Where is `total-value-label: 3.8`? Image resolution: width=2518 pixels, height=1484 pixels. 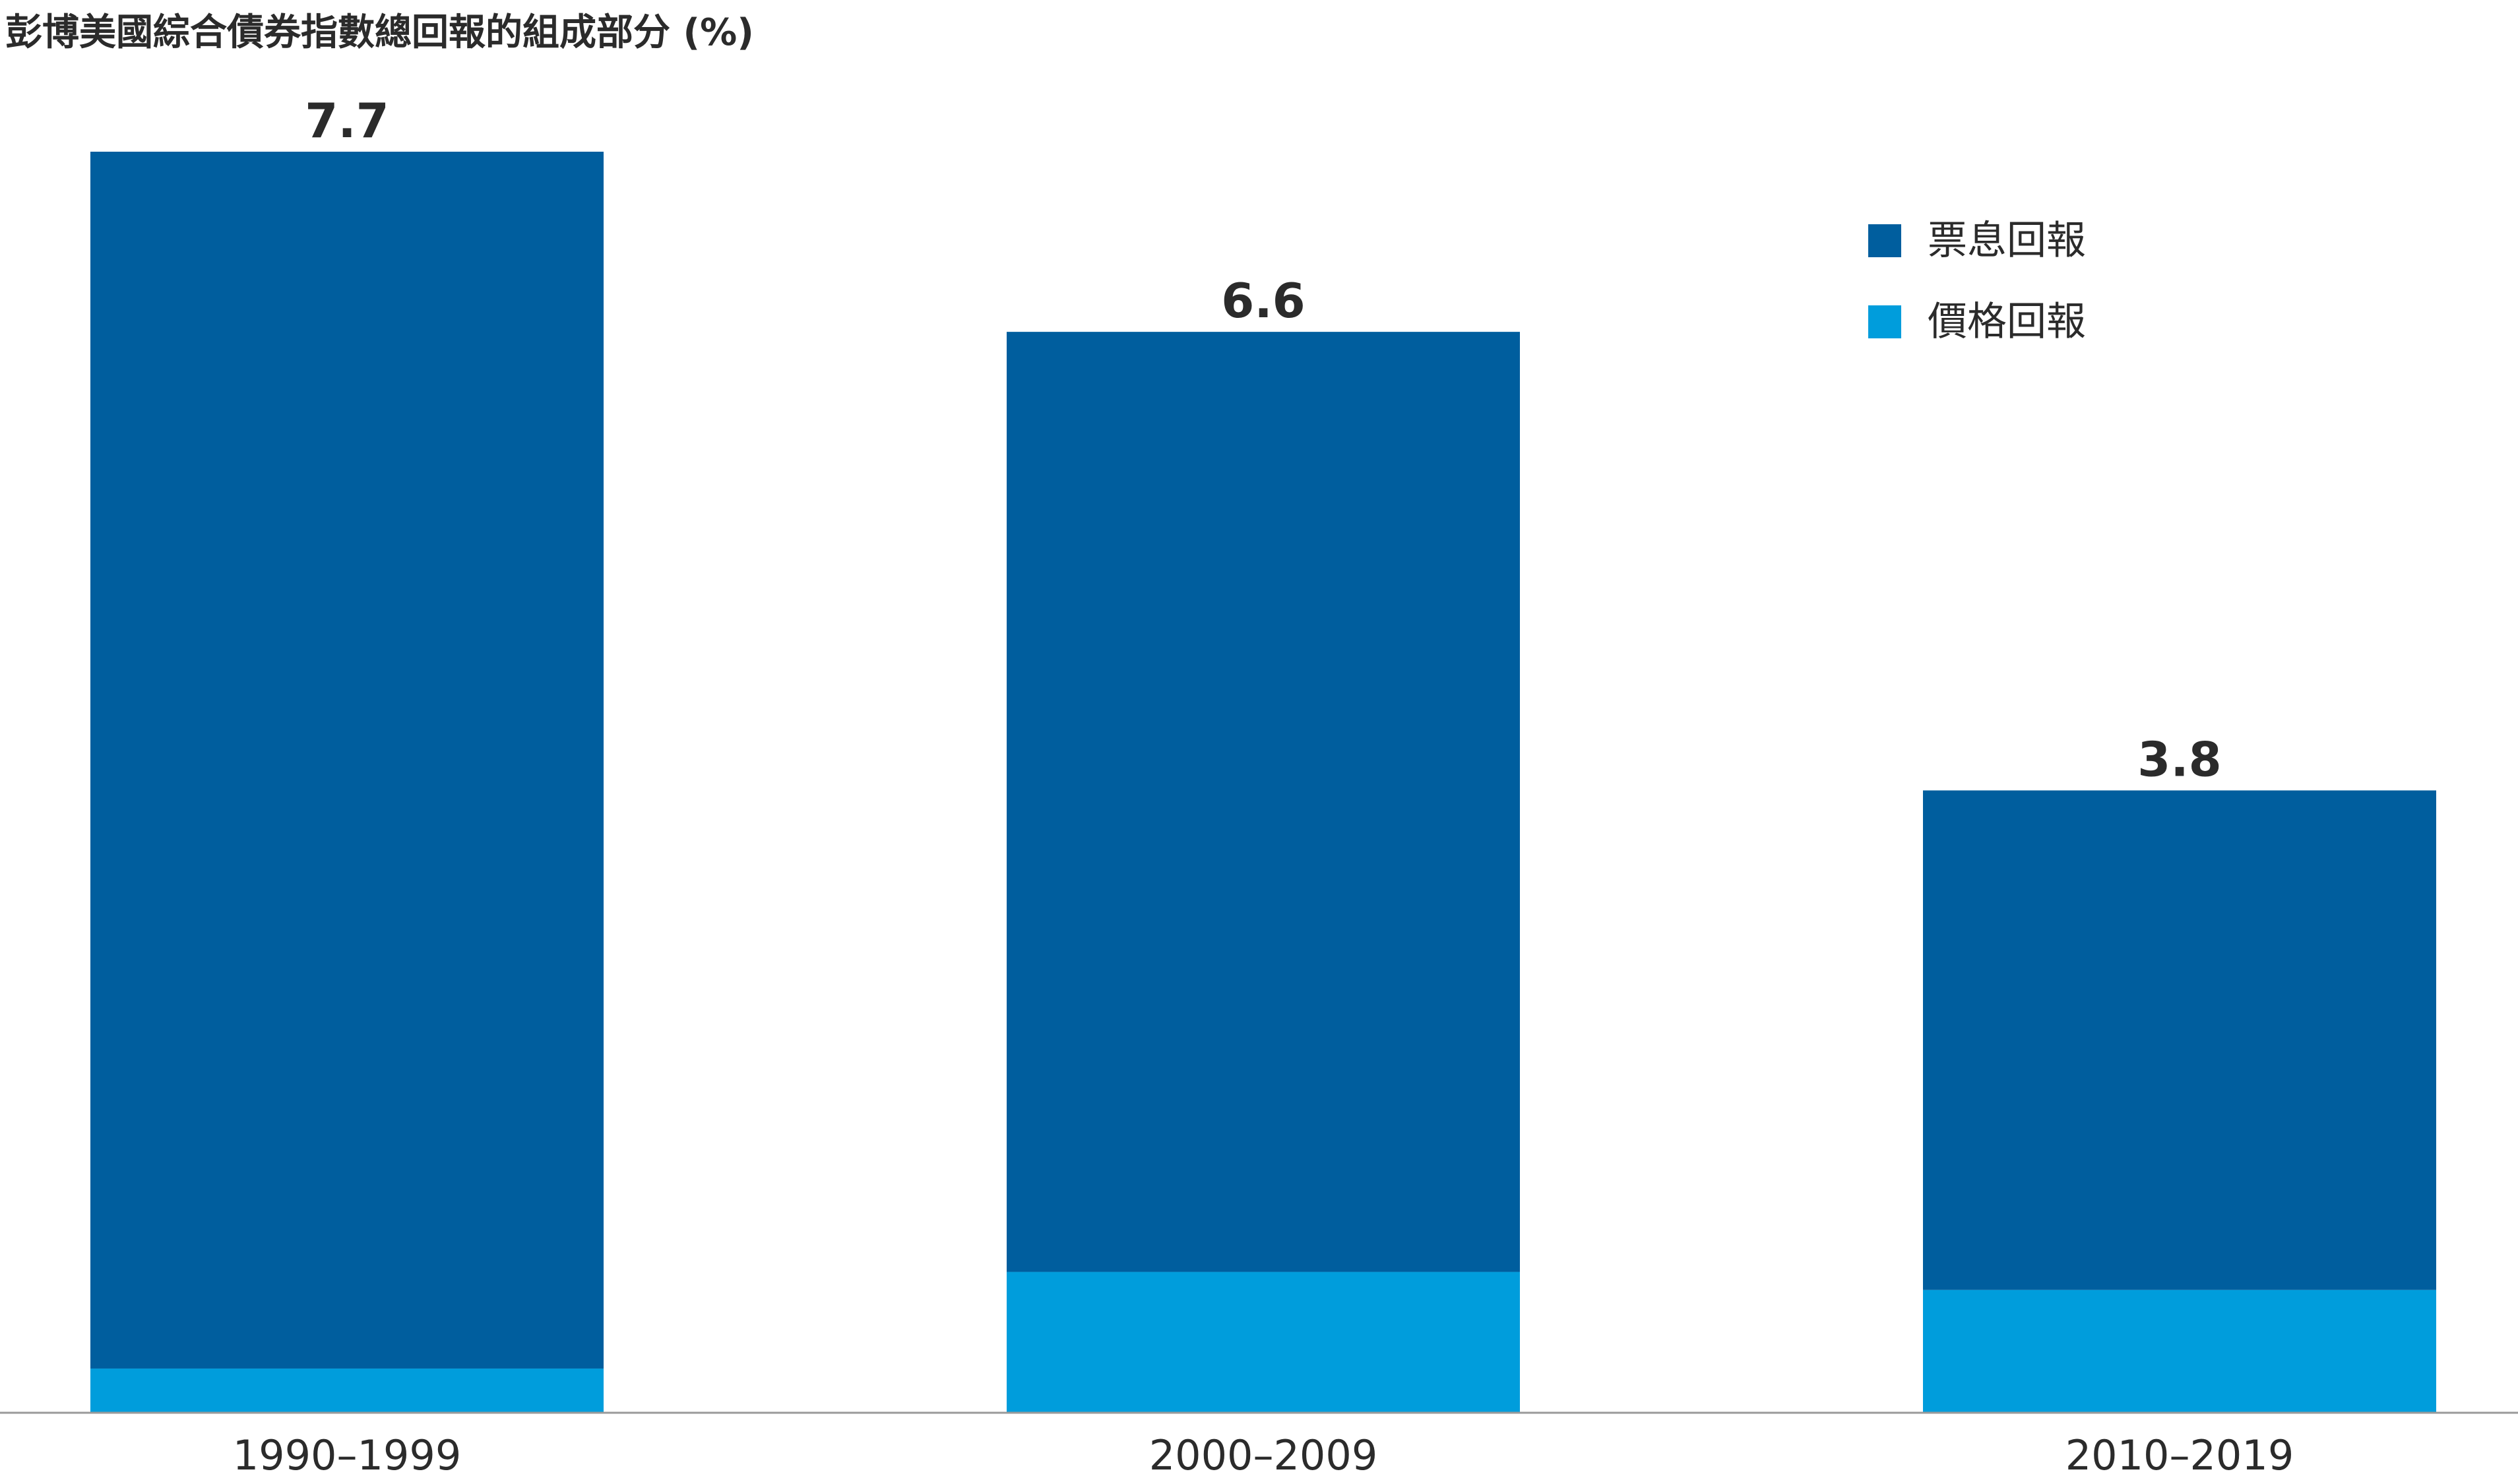
total-value-label: 3.8 is located at coordinates (2180, 759).